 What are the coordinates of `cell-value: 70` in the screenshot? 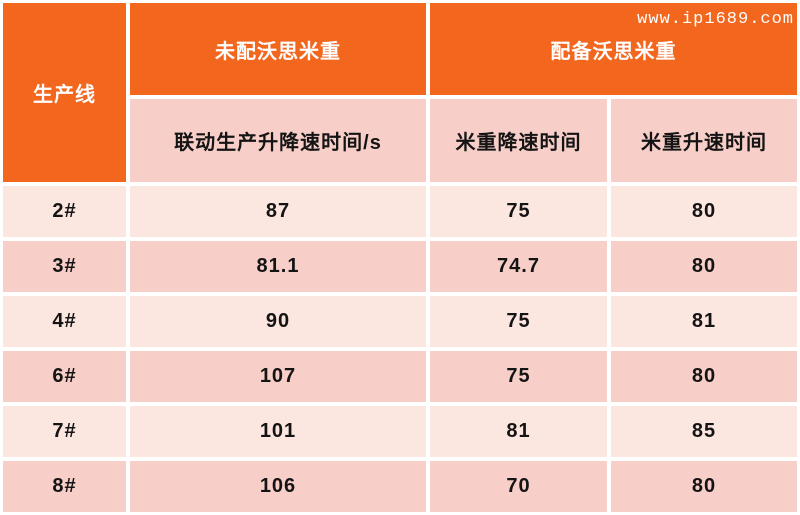 It's located at (518, 486).